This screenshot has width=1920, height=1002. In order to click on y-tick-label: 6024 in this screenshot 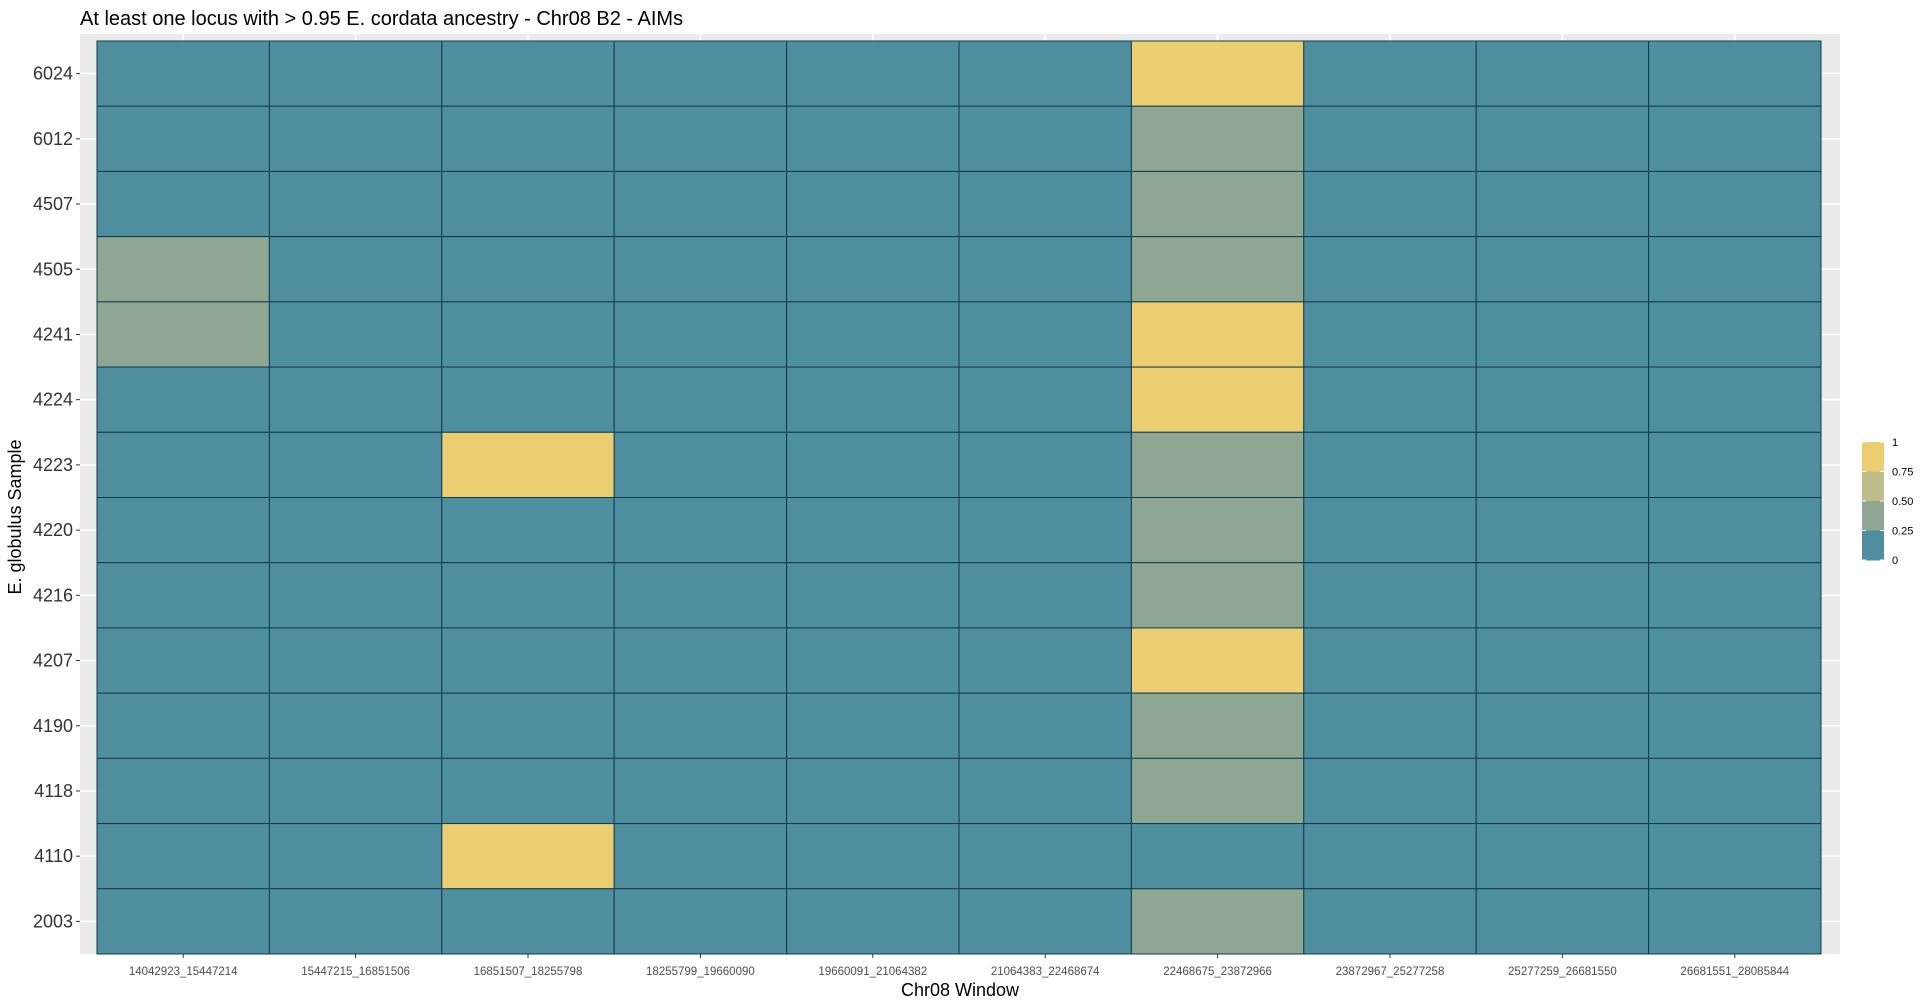, I will do `click(53, 74)`.